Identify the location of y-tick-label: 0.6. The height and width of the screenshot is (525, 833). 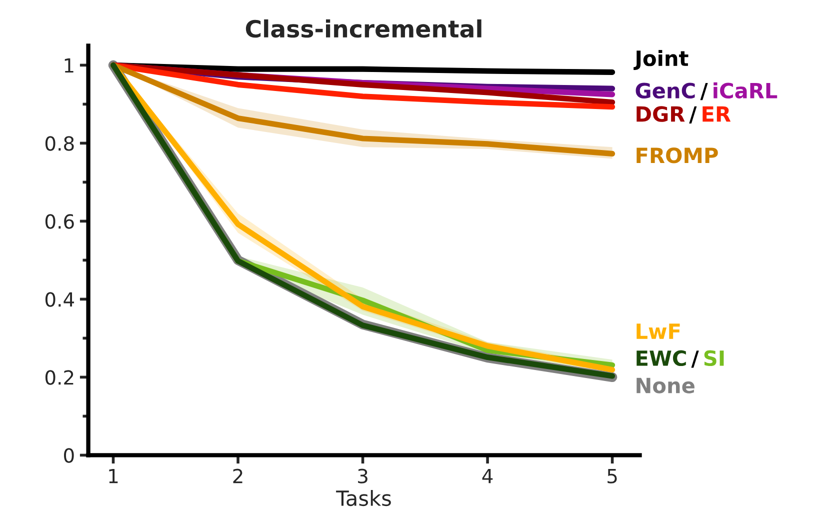
(59, 221).